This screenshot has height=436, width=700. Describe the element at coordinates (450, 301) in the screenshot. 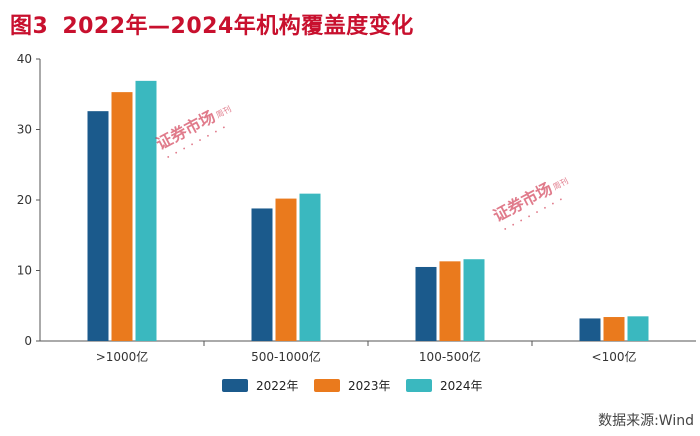

I see `bar-2023年-100-500亿` at that location.